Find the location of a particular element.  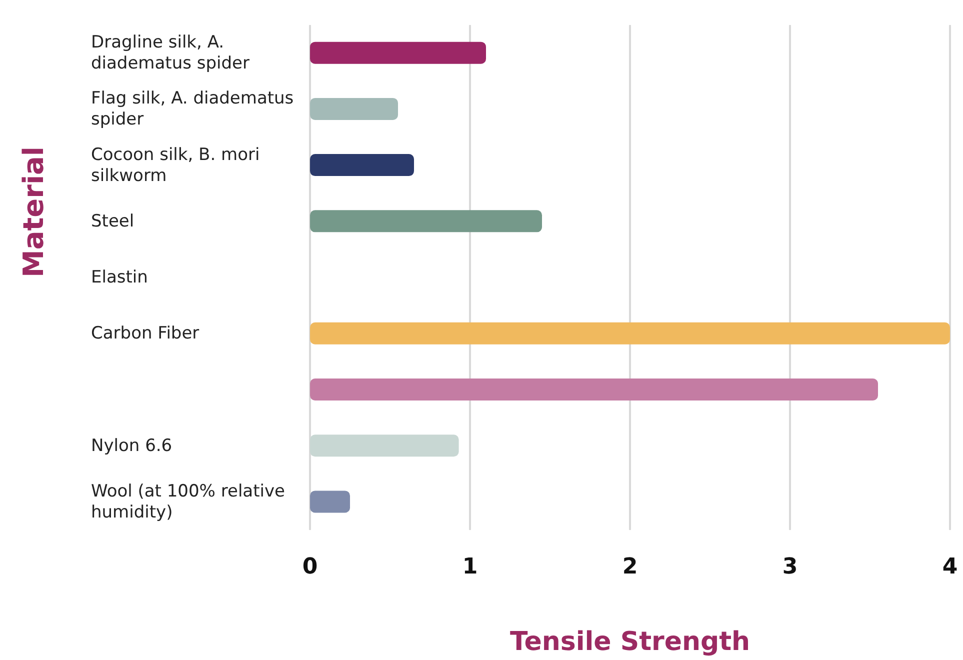

y-tick-label: Dragline silk, A. diadematus spider is located at coordinates (170, 53).